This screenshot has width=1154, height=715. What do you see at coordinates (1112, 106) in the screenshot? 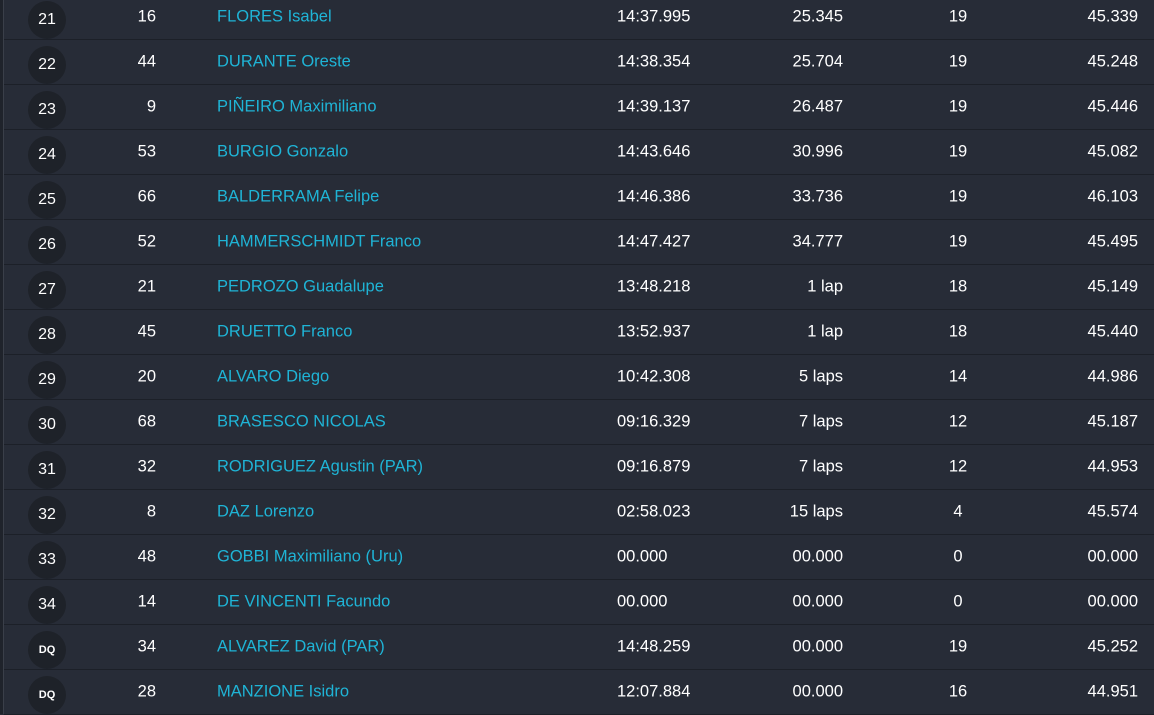
I see `best-lap: 45.446` at bounding box center [1112, 106].